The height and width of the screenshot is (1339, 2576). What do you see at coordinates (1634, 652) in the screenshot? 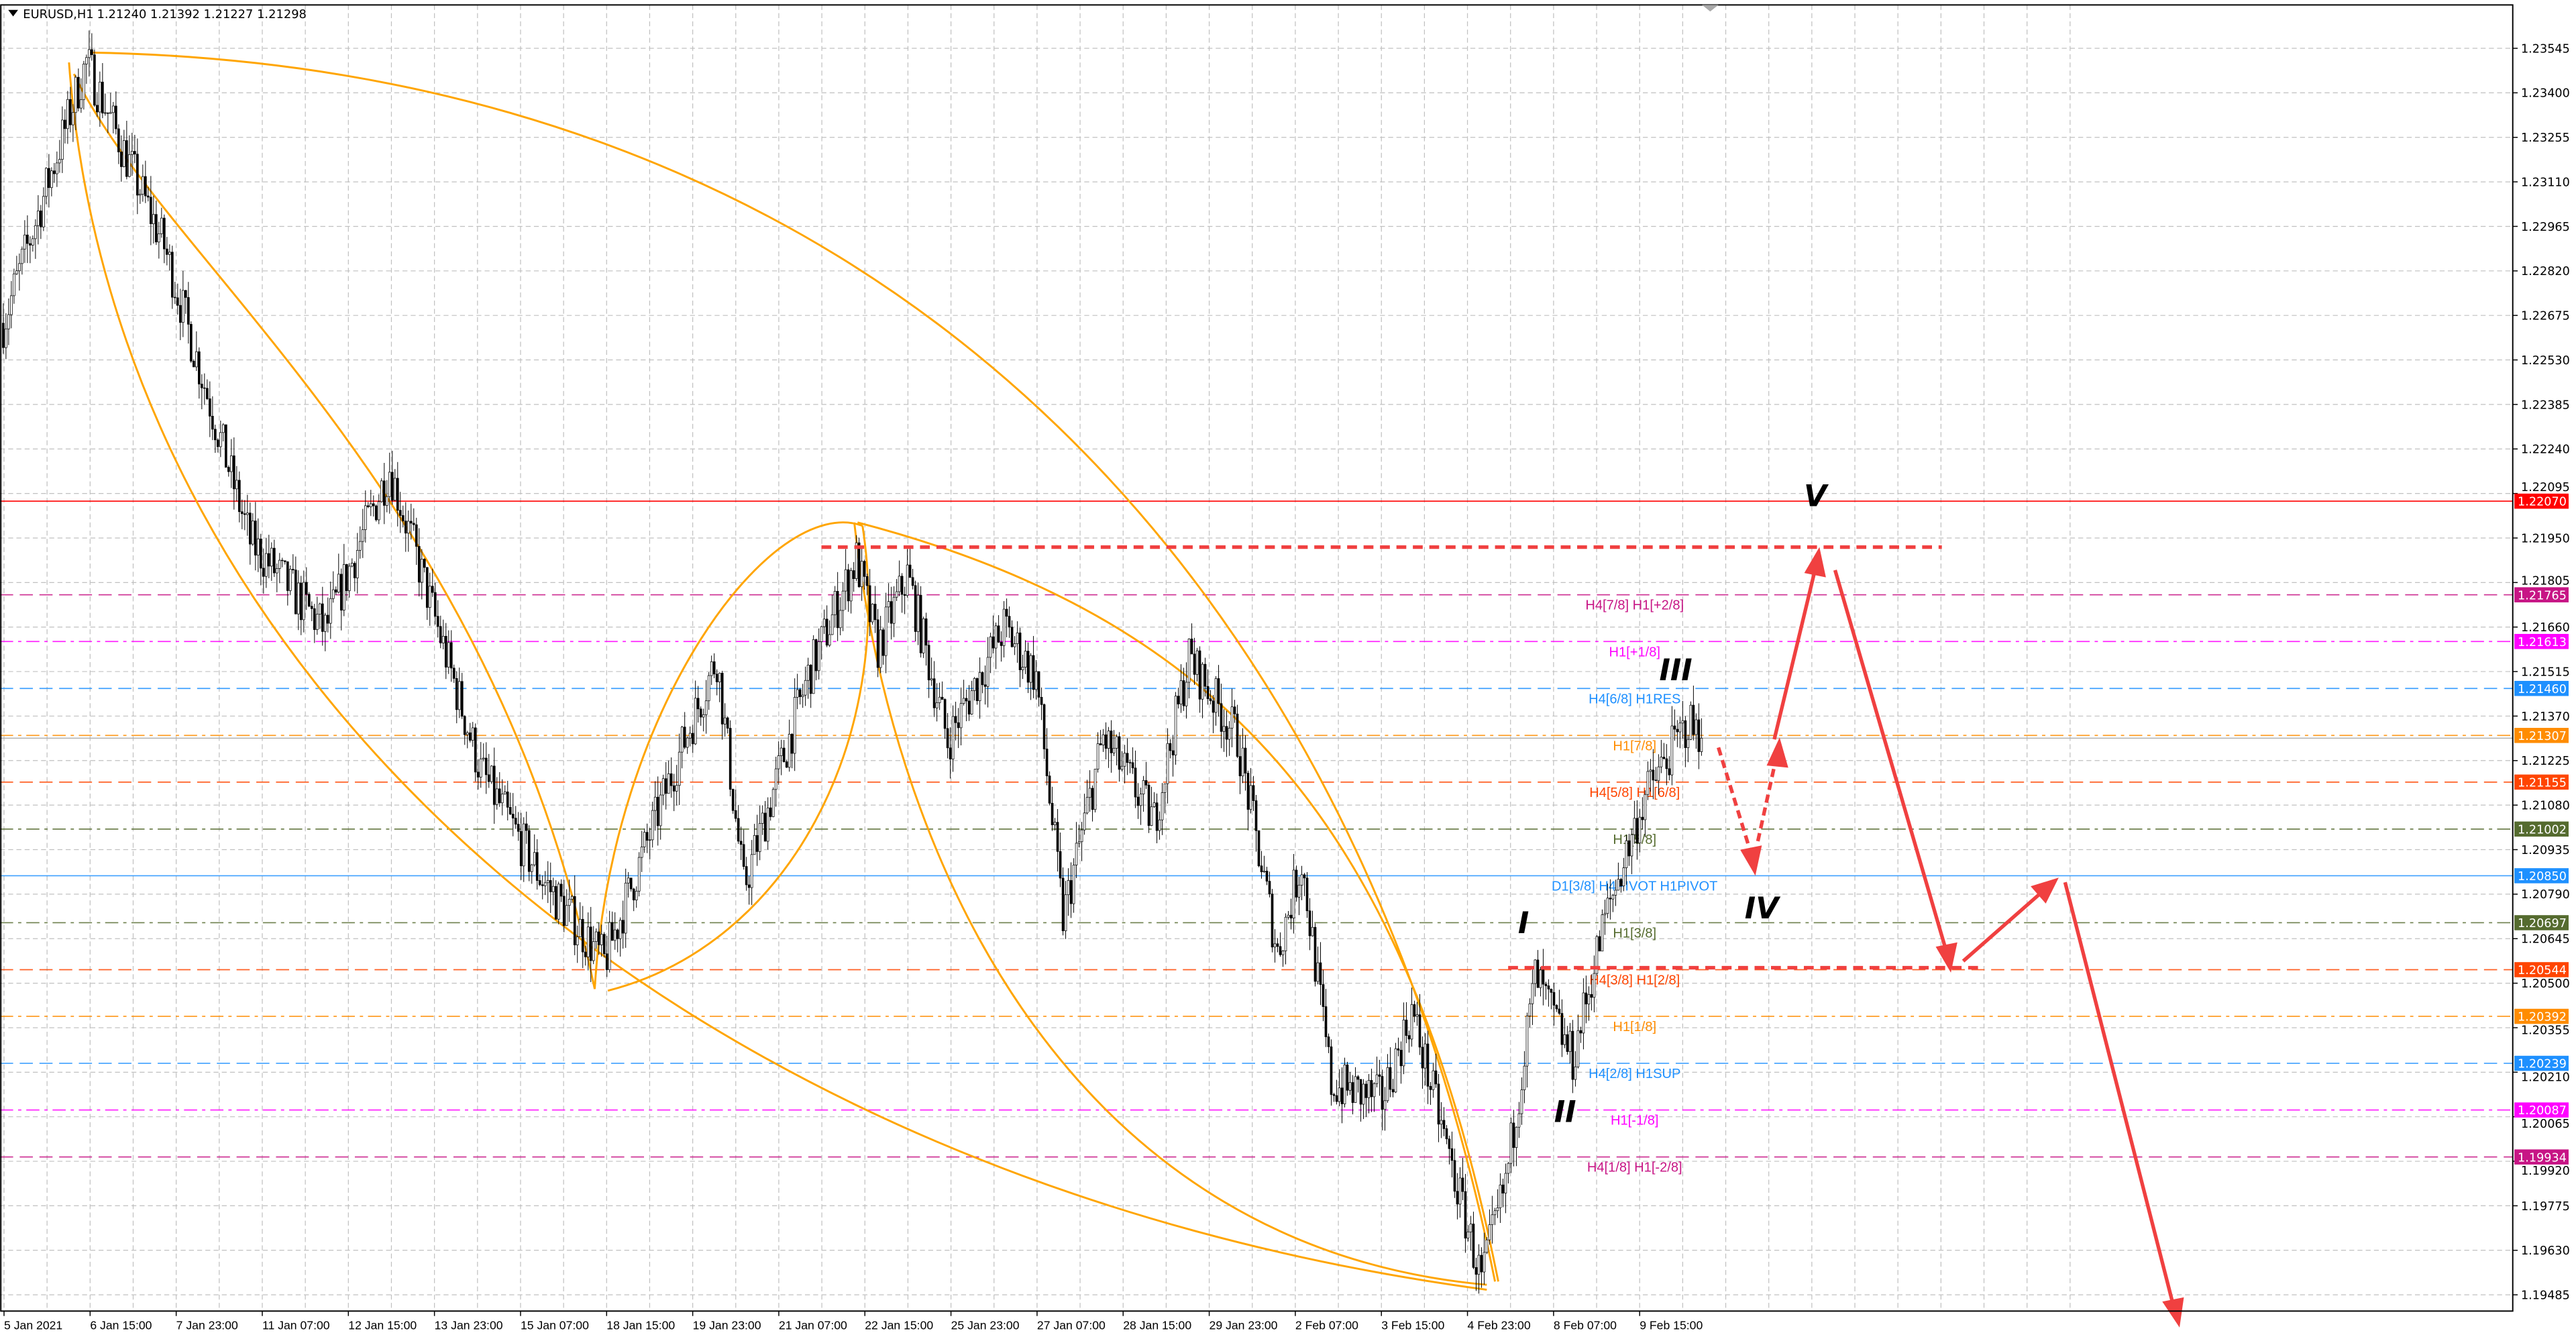
I see `level-label: H1[+1/8]` at bounding box center [1634, 652].